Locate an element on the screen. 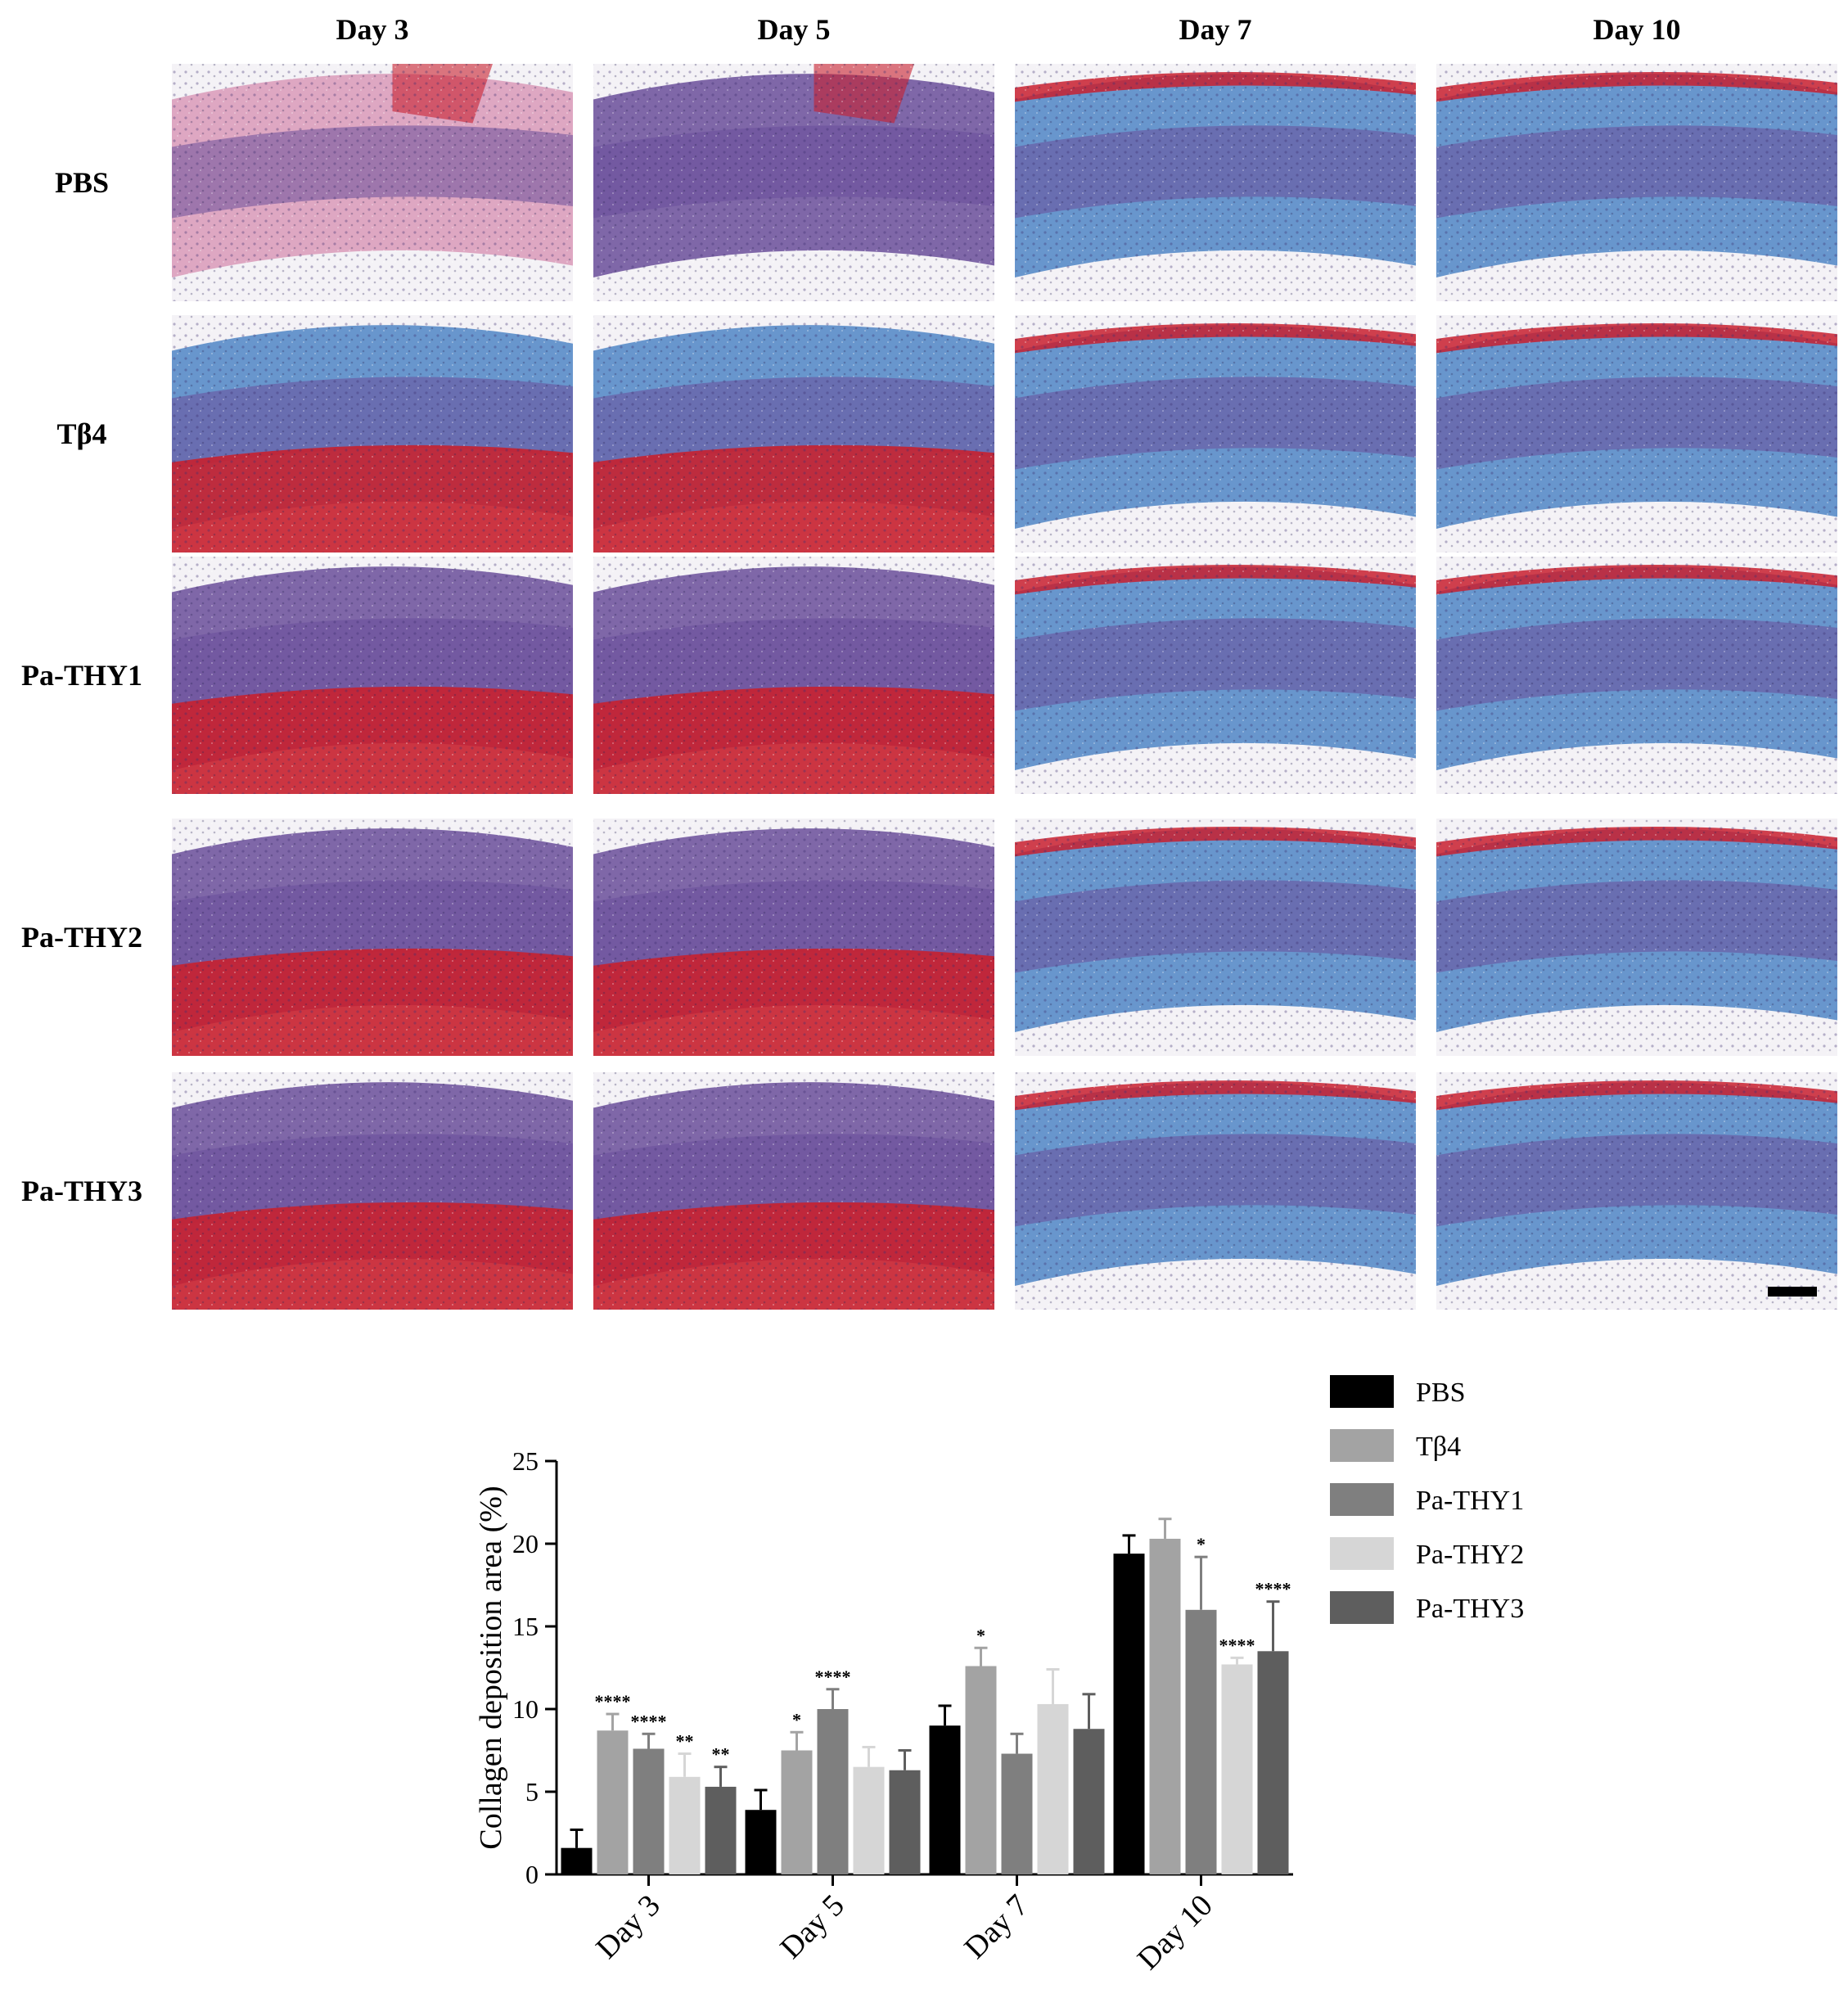 This screenshot has height=2016, width=1848. row-header: Tβ4 is located at coordinates (82, 433).